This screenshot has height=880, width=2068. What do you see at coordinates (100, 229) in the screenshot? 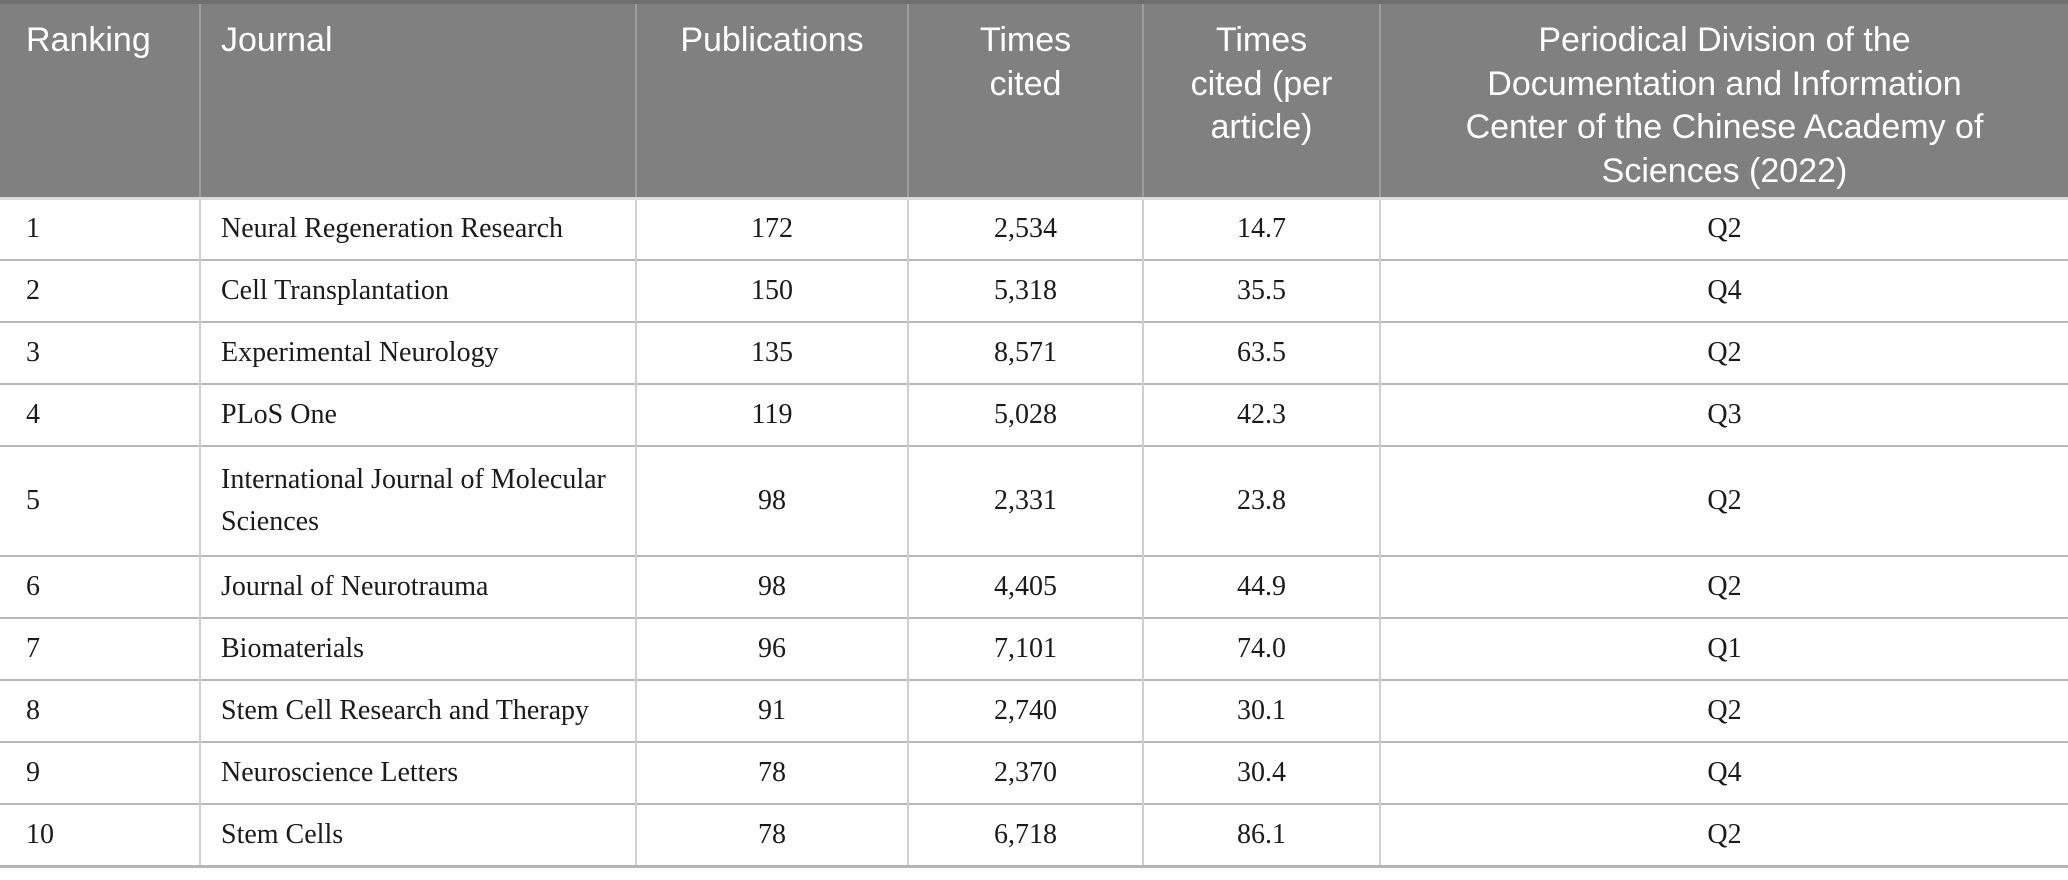
I see `cell-ranking: 1` at bounding box center [100, 229].